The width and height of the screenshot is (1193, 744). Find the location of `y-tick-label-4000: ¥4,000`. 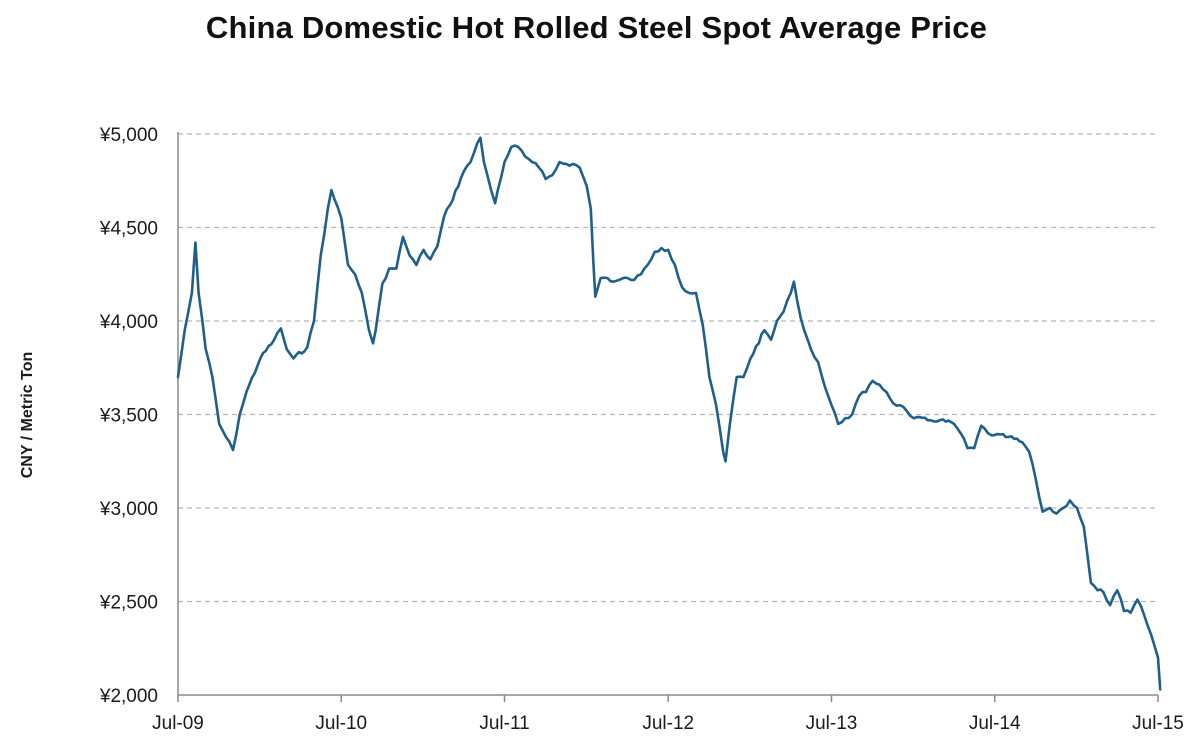

y-tick-label-4000: ¥4,000 is located at coordinates (128, 322).